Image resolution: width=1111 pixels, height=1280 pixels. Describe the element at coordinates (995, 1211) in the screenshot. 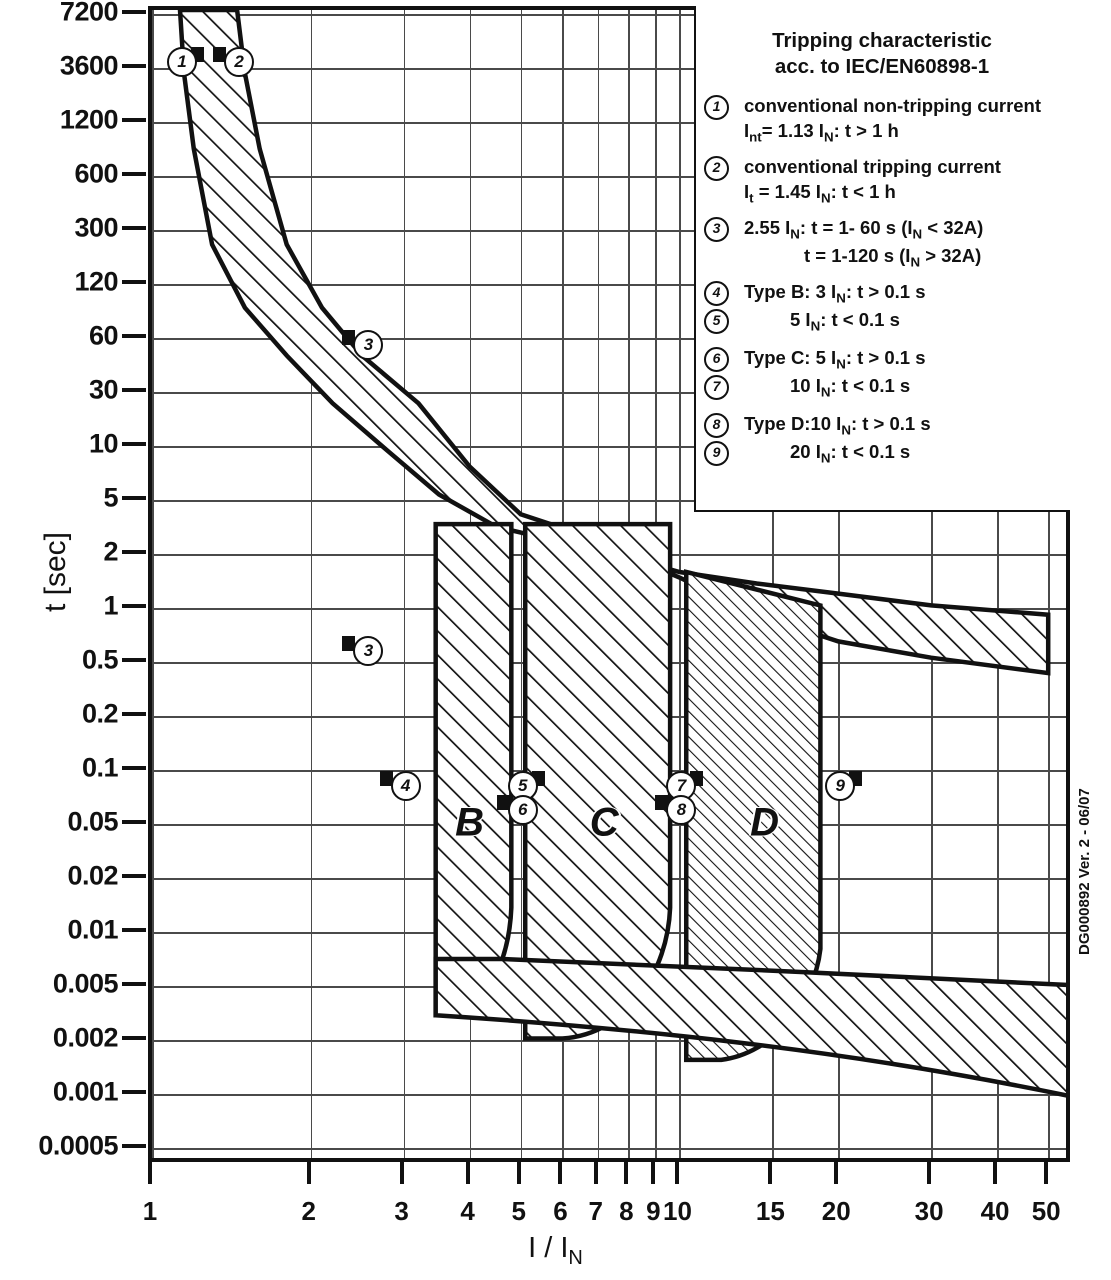

I see `x-tick-label: 40` at that location.